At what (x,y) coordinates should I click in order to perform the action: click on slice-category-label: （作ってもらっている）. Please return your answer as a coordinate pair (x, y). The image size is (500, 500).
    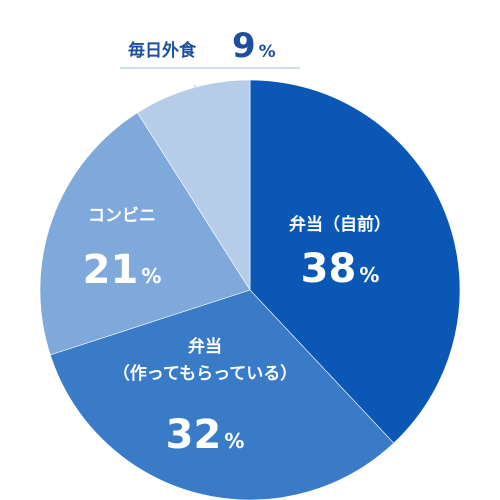
    Looking at the image, I should click on (205, 373).